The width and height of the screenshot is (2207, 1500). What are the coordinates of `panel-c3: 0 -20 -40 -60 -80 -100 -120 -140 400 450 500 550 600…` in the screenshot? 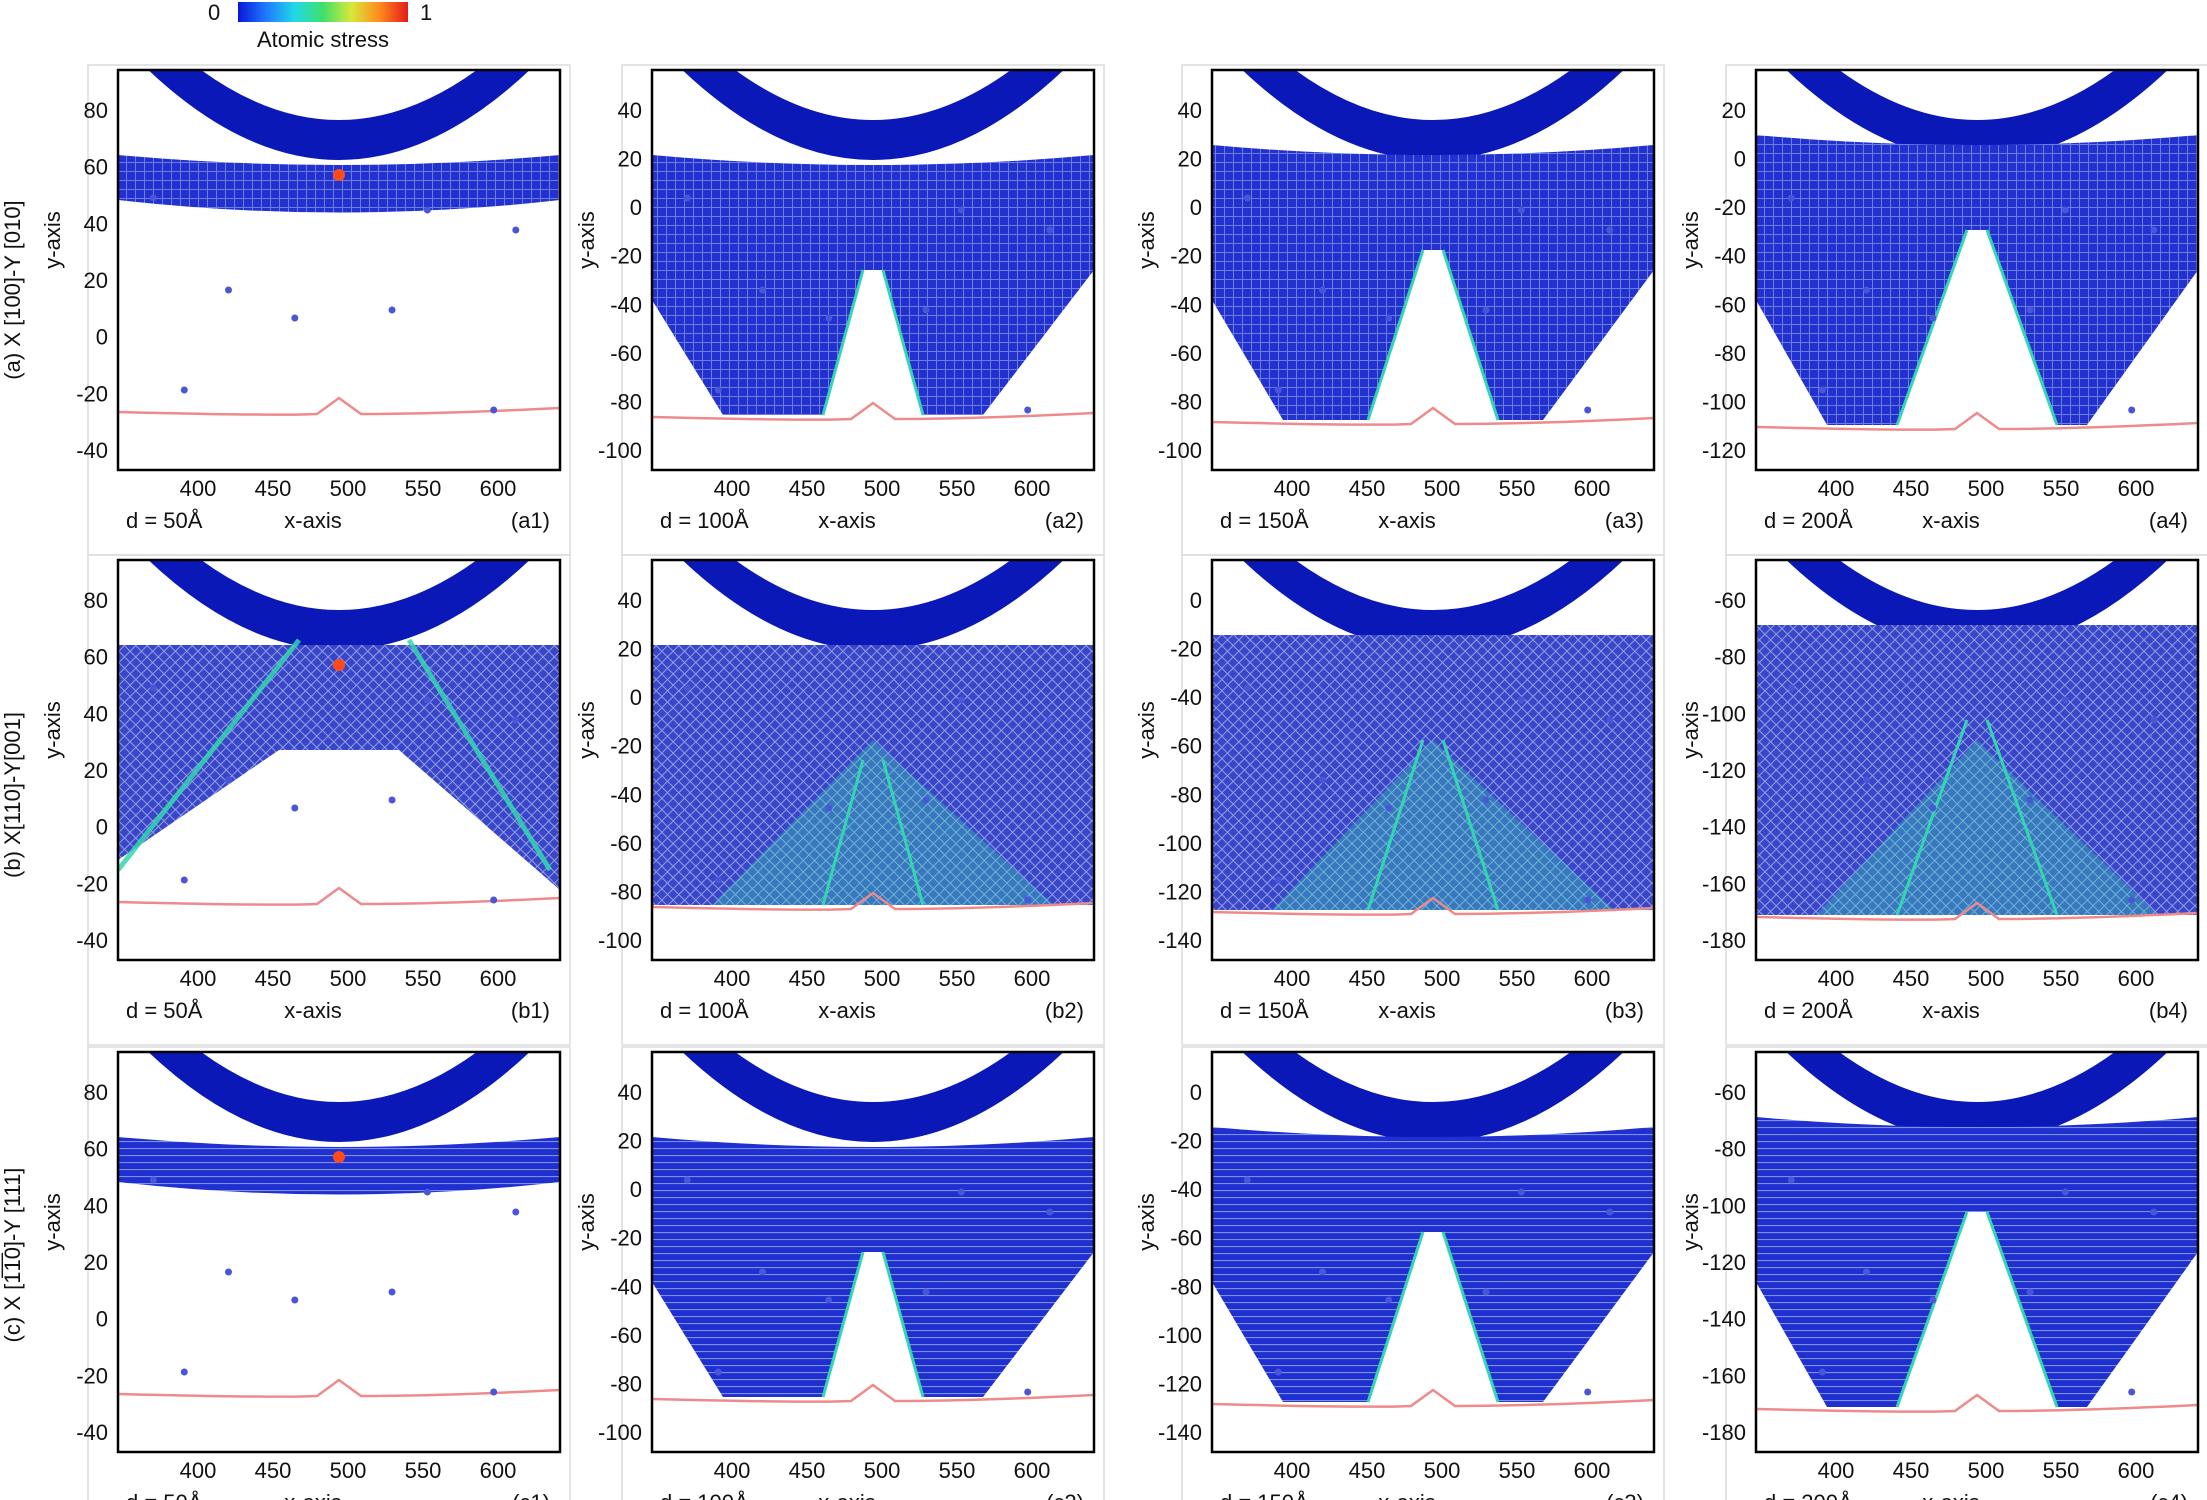 It's located at (1399, 1273).